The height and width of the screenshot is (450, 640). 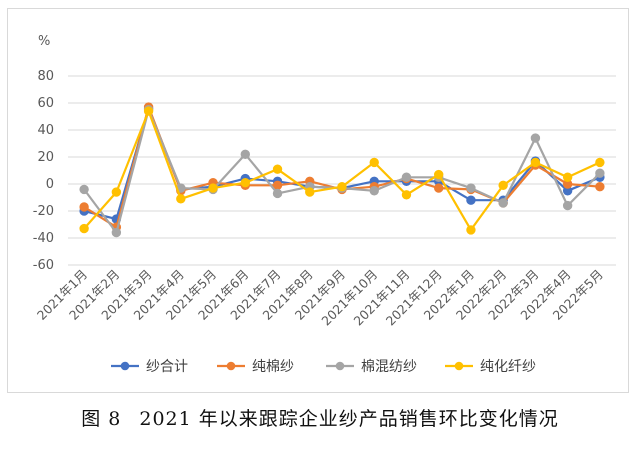 What do you see at coordinates (44, 41) in the screenshot?
I see `y-unit-label: %` at bounding box center [44, 41].